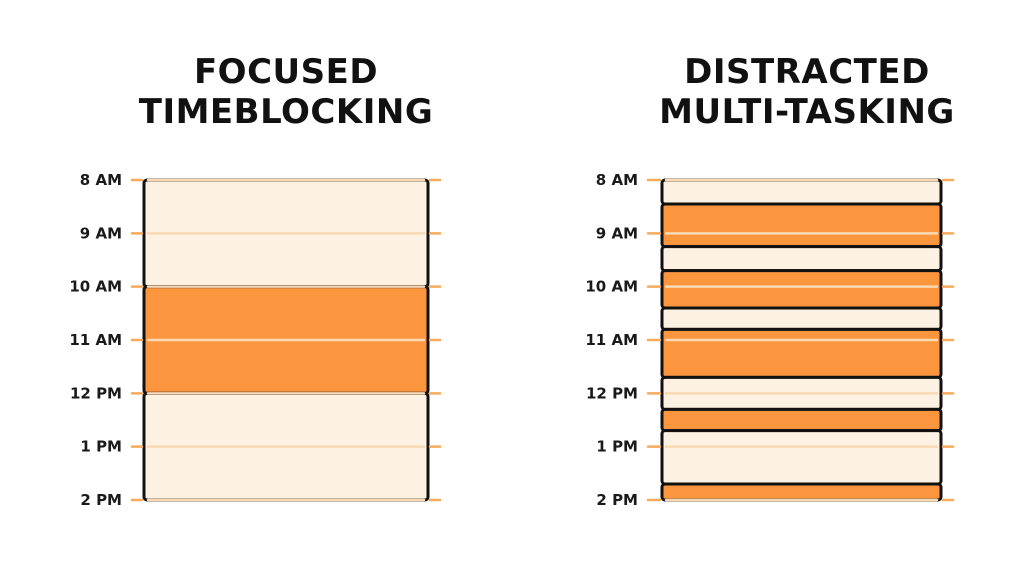  I want to click on title-line: FOCUSED, so click(286, 72).